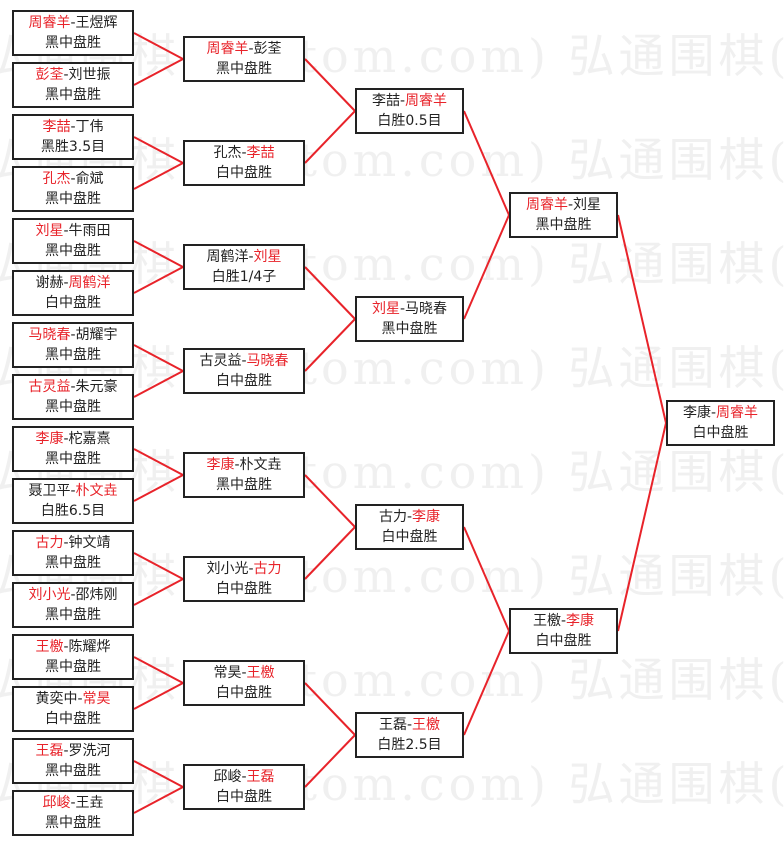 The image size is (784, 845). I want to click on match-players: 邱峻-王磊, so click(243, 777).